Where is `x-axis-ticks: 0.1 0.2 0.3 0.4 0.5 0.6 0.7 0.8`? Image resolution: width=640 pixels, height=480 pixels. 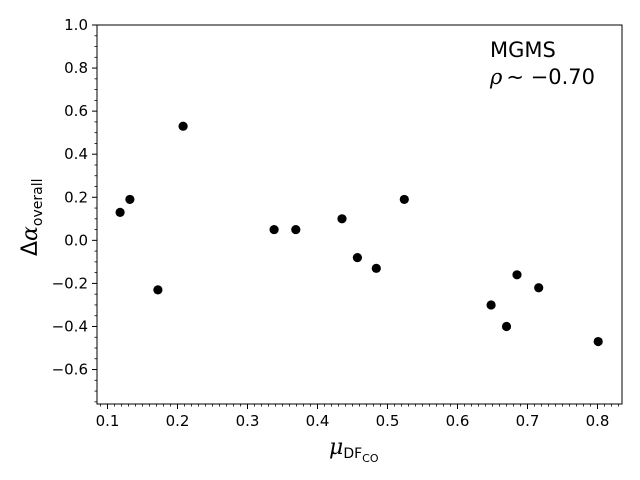 x-axis-ticks: 0.1 0.2 0.3 0.4 0.5 0.6 0.7 0.8 is located at coordinates (357, 417).